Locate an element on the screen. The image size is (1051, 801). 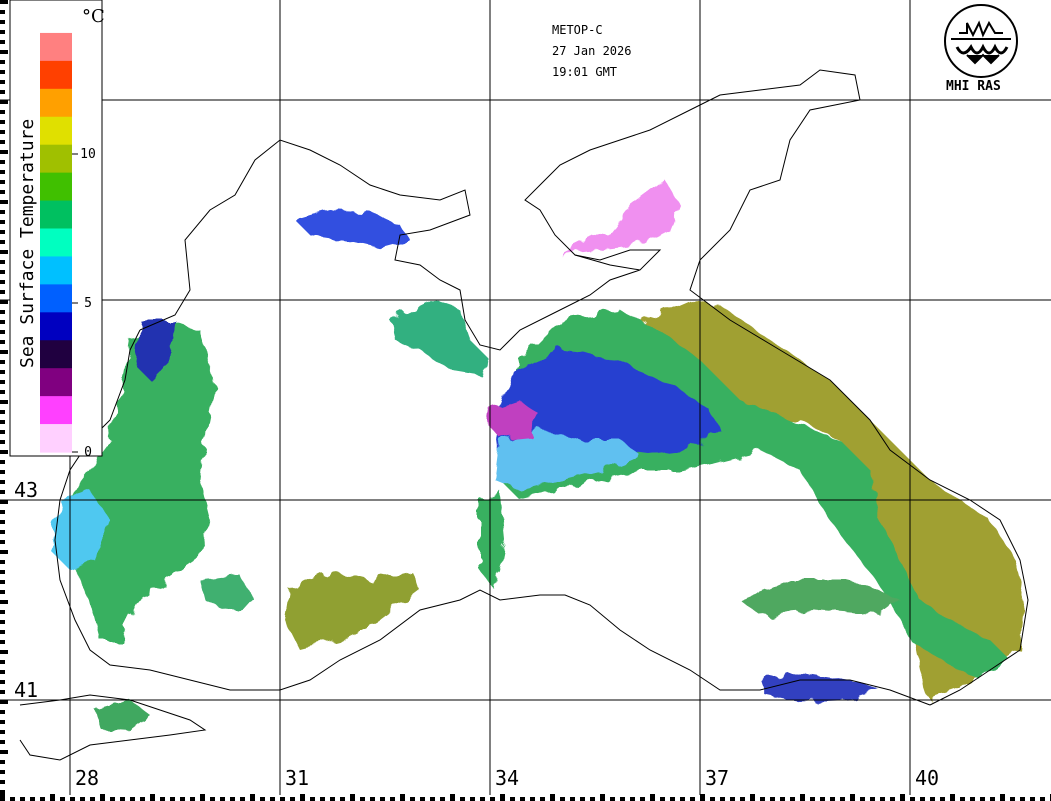
lon-label-40: 40 is located at coordinates (927, 778).